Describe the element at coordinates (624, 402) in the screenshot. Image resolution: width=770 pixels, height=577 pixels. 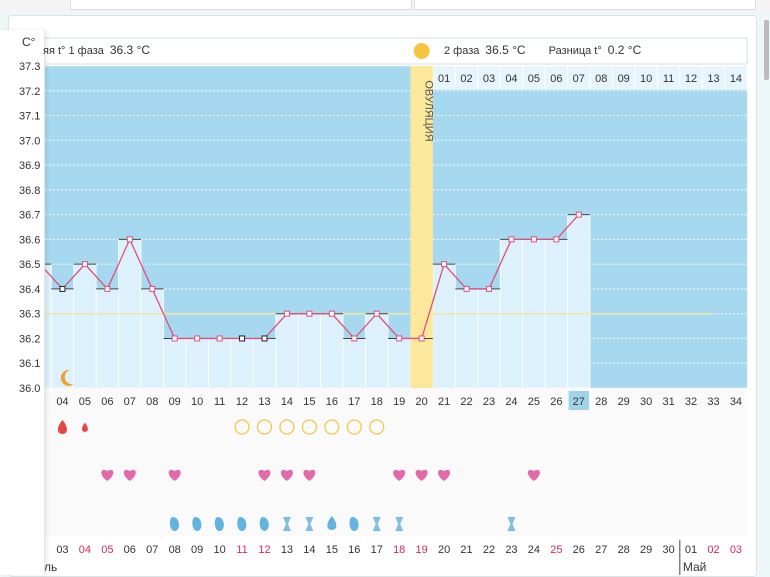
I see `cycle-day-label: 29` at that location.